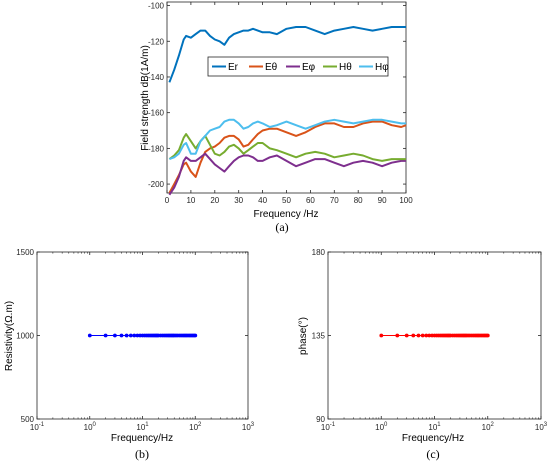 The width and height of the screenshot is (550, 464). What do you see at coordinates (281, 227) in the screenshot?
I see `chart-a-caption: (a)` at bounding box center [281, 227].